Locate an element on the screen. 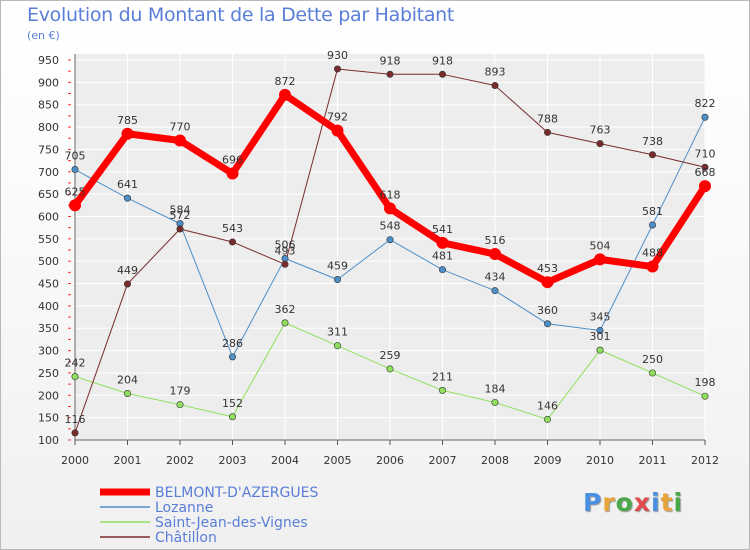 This screenshot has width=750, height=550. data-label: 572 is located at coordinates (180, 215).